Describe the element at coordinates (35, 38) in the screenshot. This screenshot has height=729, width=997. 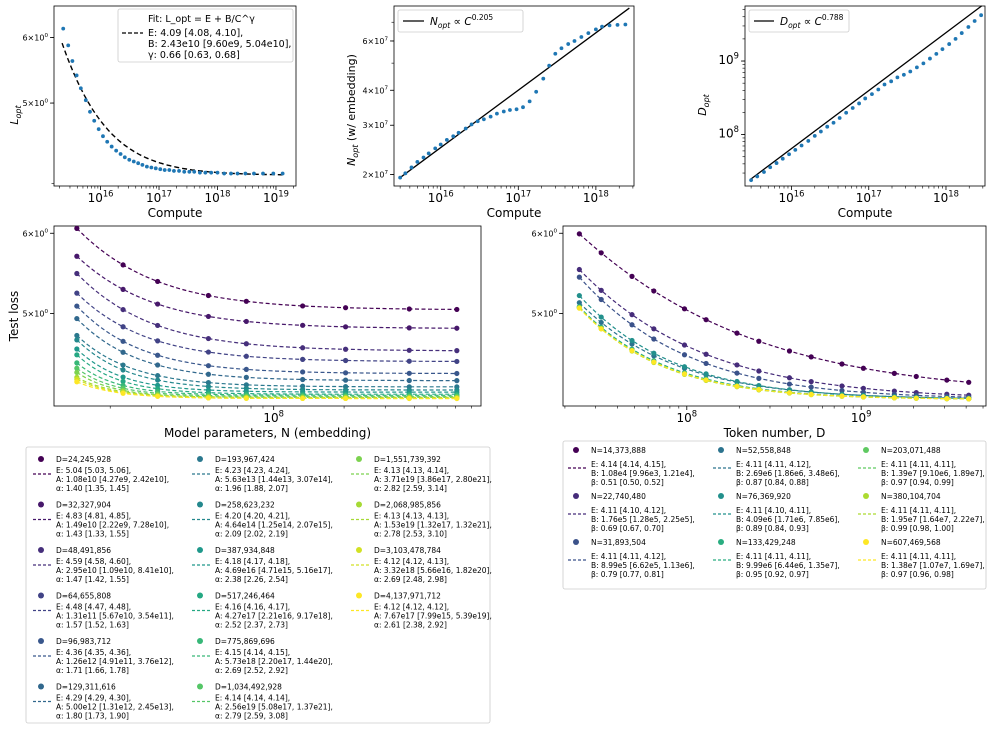
I see `y-tick-label: 6×100` at that location.